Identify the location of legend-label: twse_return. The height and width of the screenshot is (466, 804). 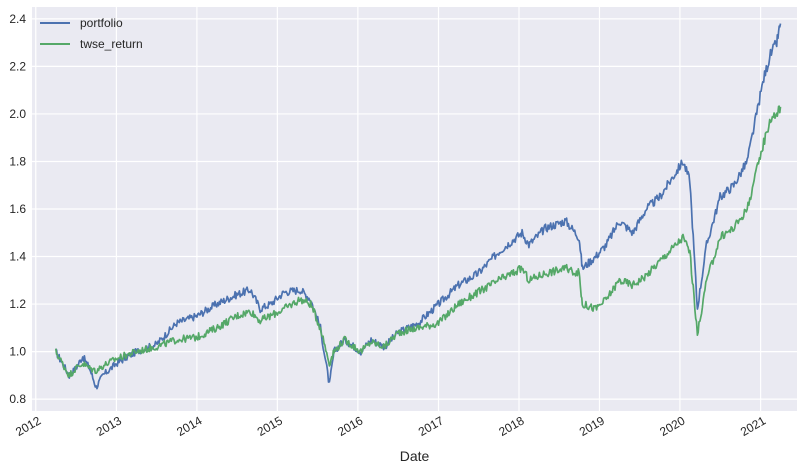
(111, 44).